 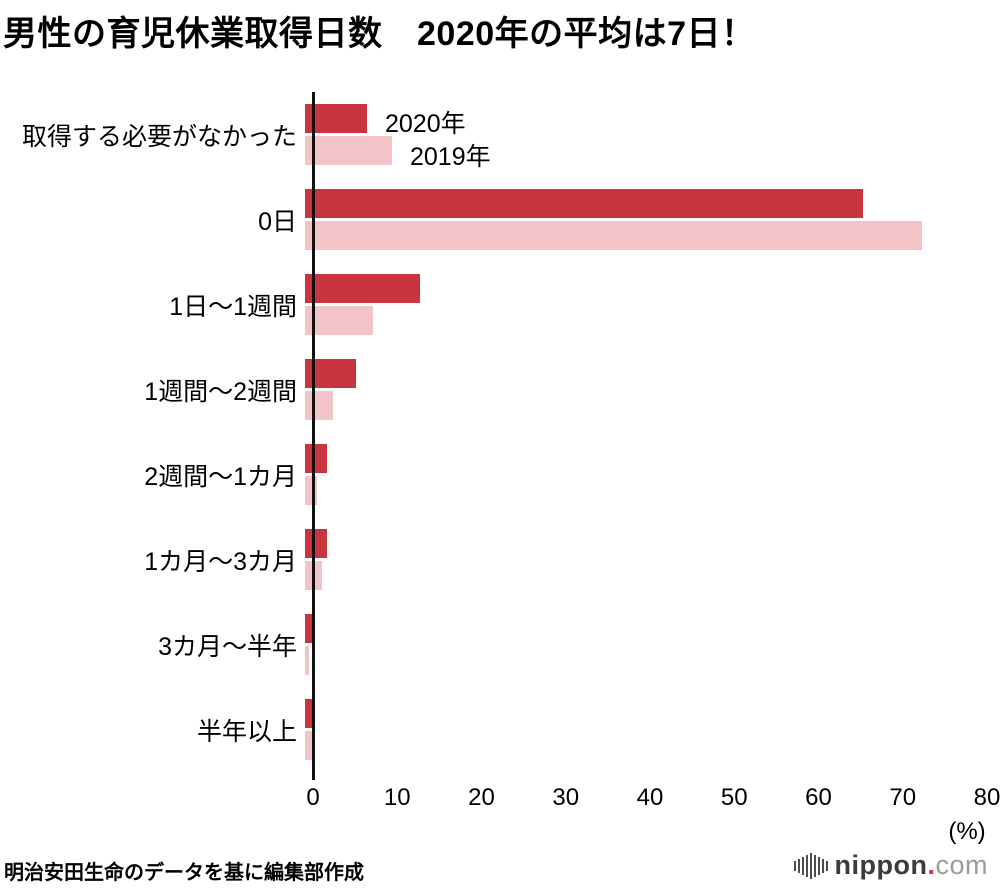 I want to click on chart-row: 半年以上, so click(x=492, y=729).